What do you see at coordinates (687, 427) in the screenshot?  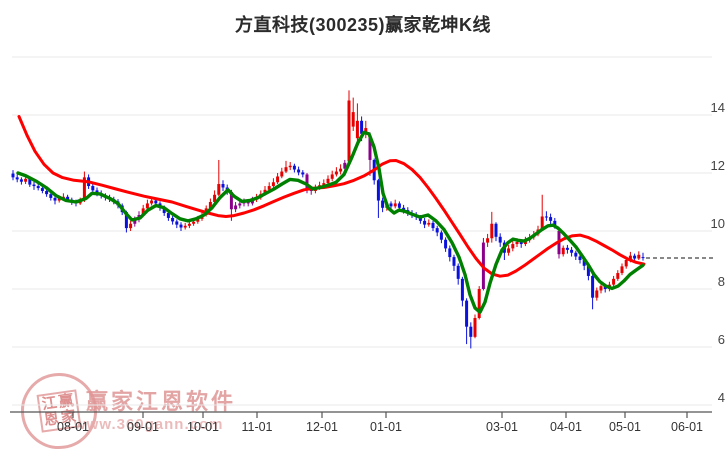 I see `x-axis-tick-label: 06-01` at bounding box center [687, 427].